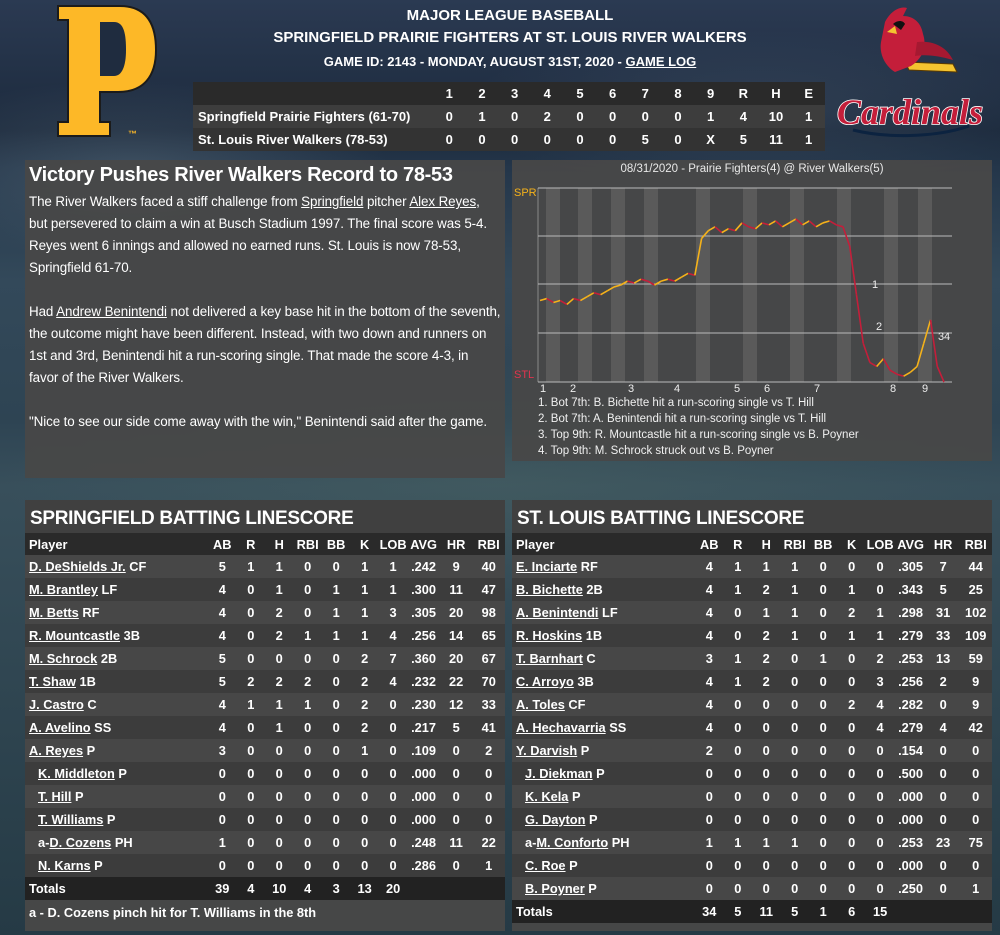 The width and height of the screenshot is (1000, 935). I want to click on stat-cell: 9, so click(976, 704).